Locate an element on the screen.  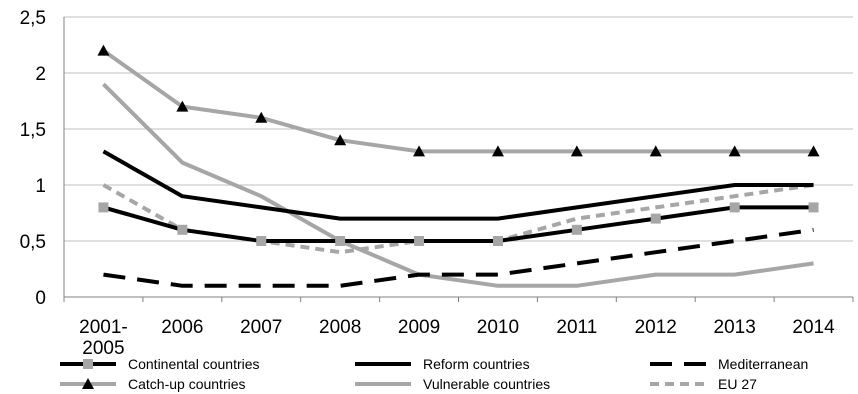
x-tick-label-line: 2013 is located at coordinates (735, 327).